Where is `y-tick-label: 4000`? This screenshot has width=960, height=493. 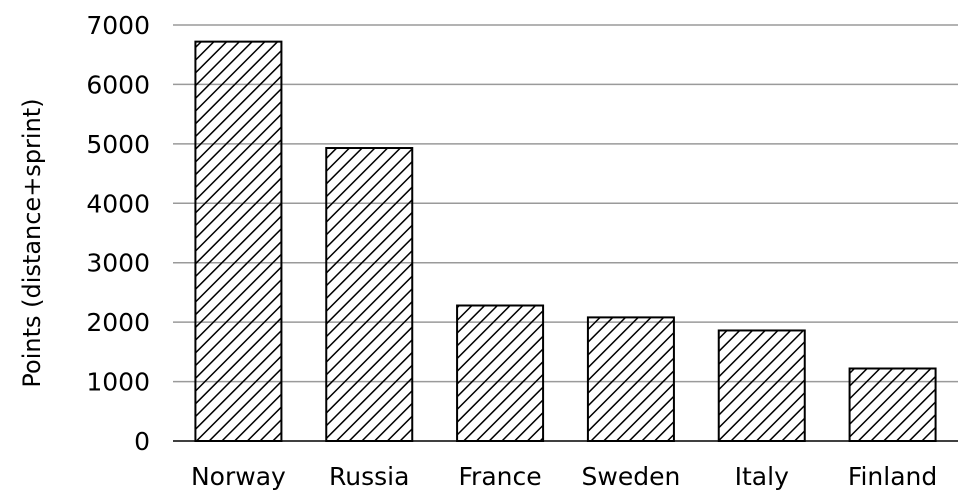
y-tick-label: 4000 is located at coordinates (118, 203).